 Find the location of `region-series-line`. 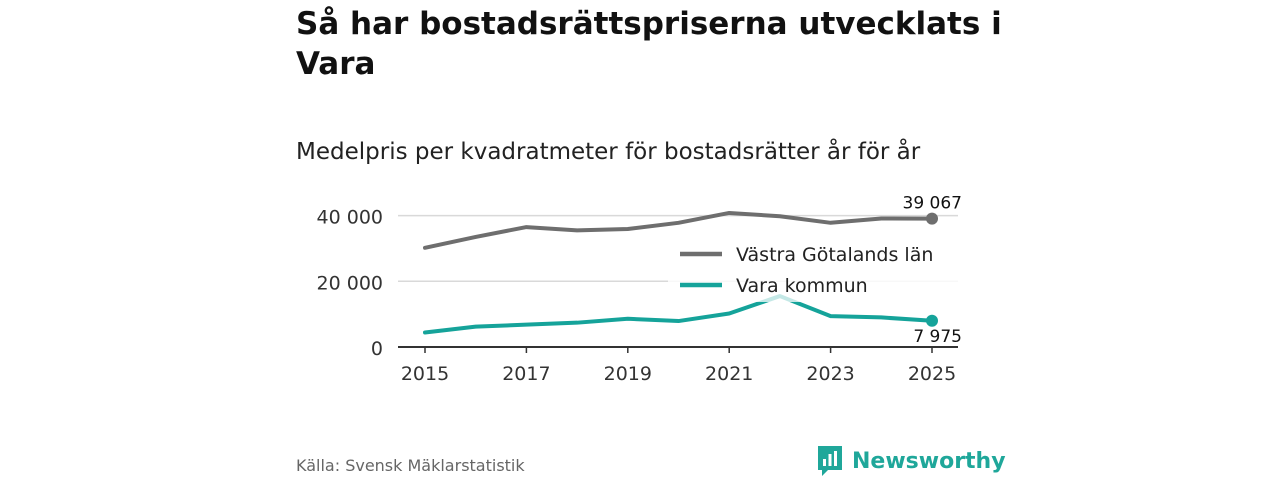

region-series-line is located at coordinates (678, 230).